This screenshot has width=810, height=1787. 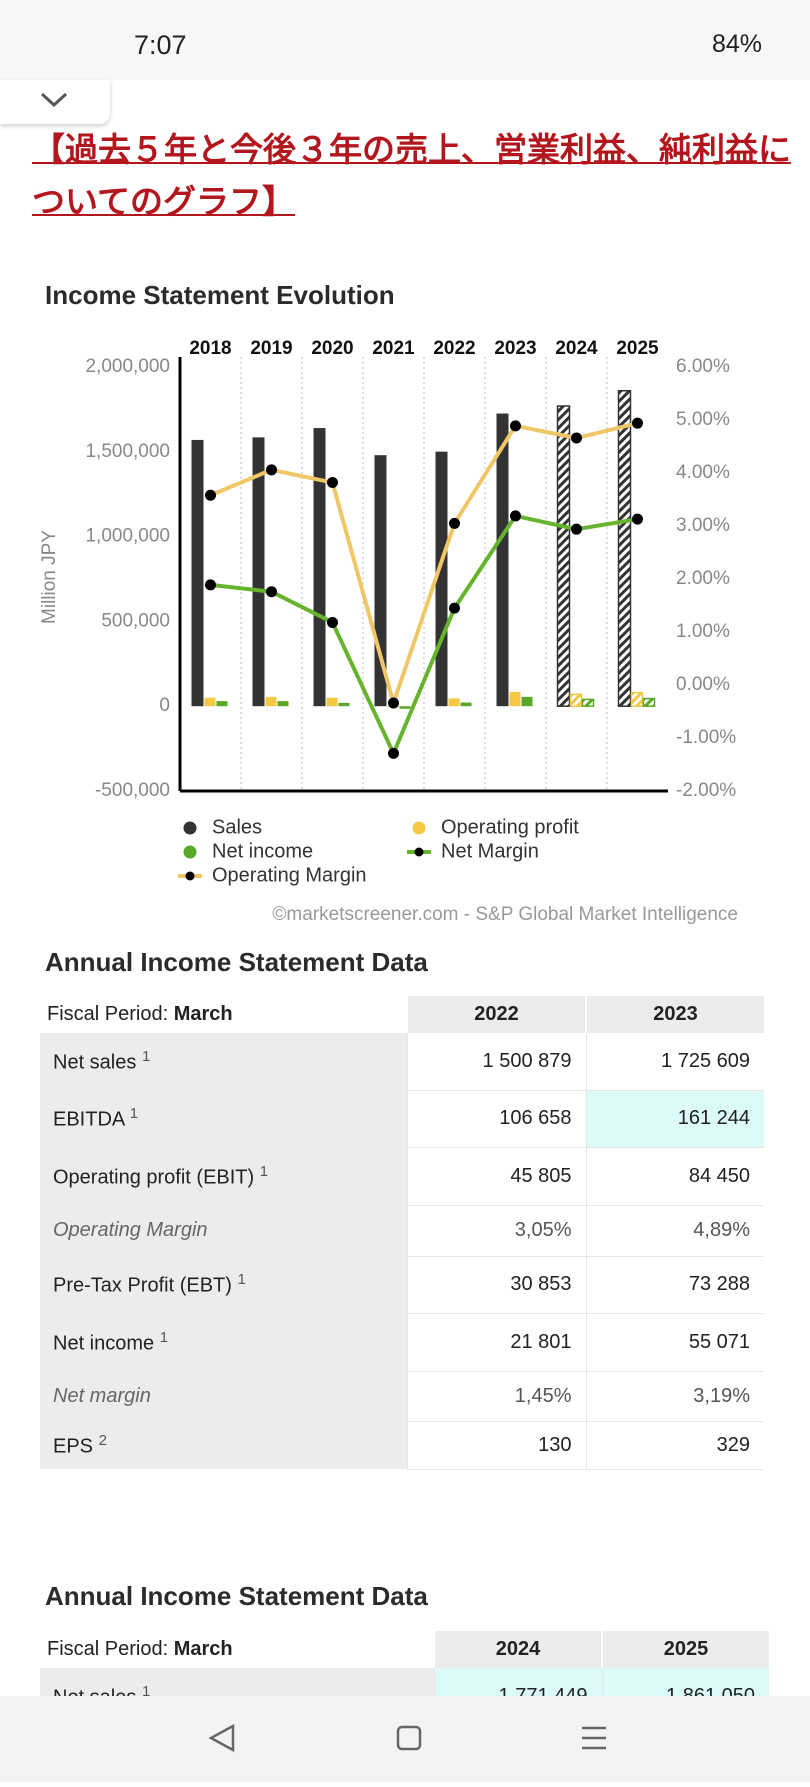 What do you see at coordinates (223, 1445) in the screenshot?
I see `row-label: EPS 2` at bounding box center [223, 1445].